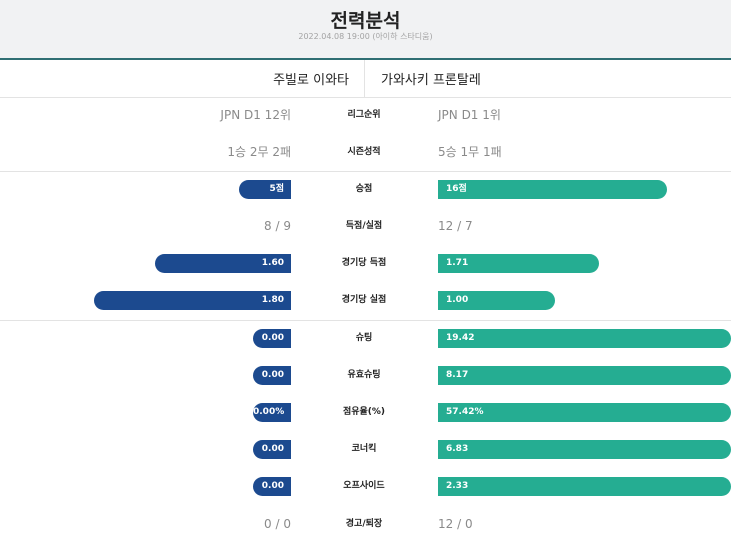 The image size is (731, 543). Describe the element at coordinates (496, 300) in the screenshot. I see `away-stat-bar: 1.00` at that location.